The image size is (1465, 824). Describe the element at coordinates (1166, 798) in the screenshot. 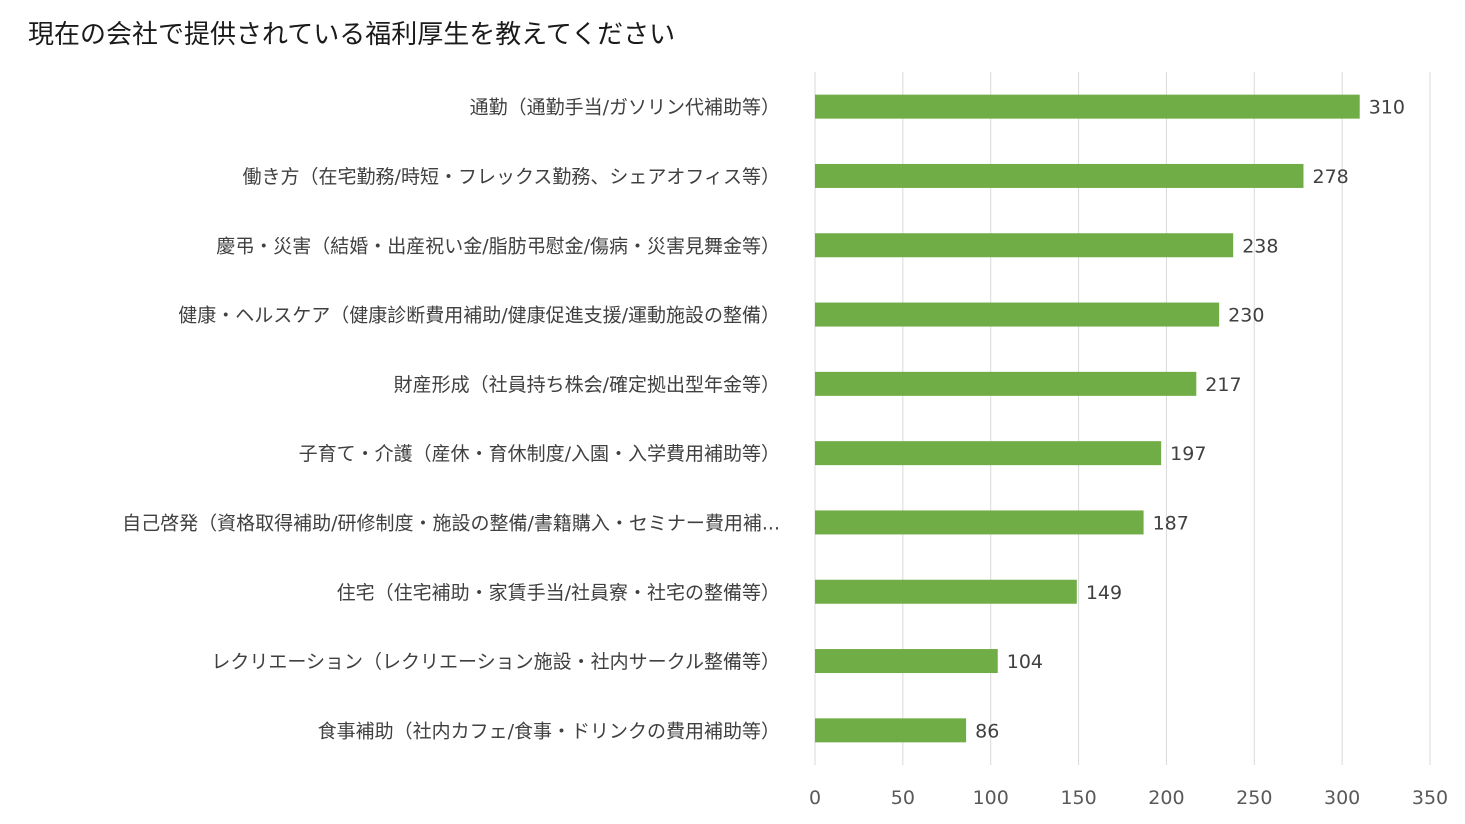

I see `x-tick-label: 200` at that location.